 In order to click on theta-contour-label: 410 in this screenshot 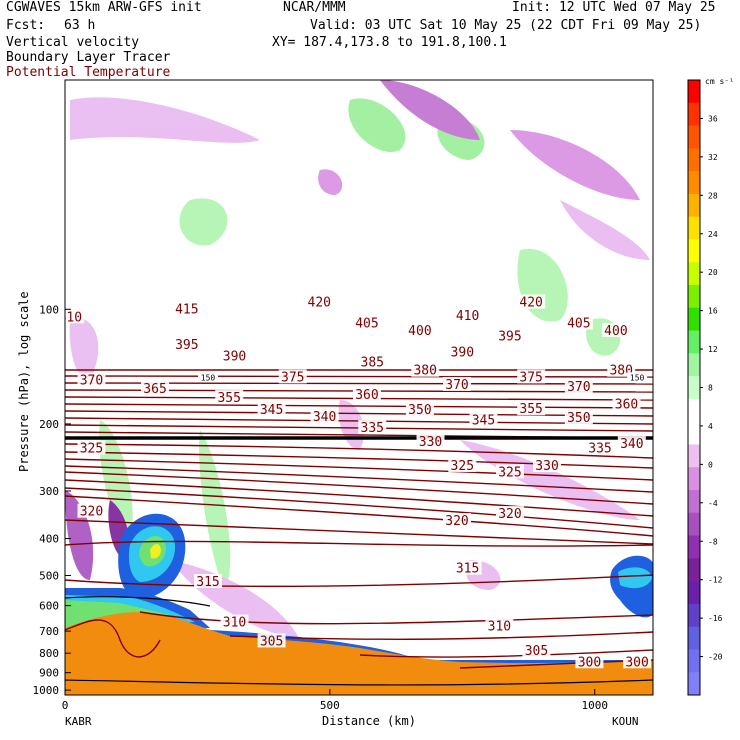, I will do `click(70, 317)`.